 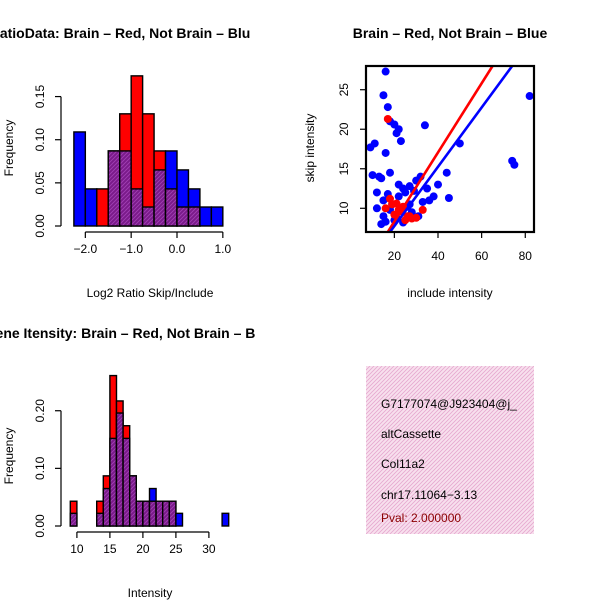 I want to click on ratio-histogram-axes: −2.0 −1.0 0.0 1.0 0.00 0.05 0.10 0.15, so click(x=132, y=170).